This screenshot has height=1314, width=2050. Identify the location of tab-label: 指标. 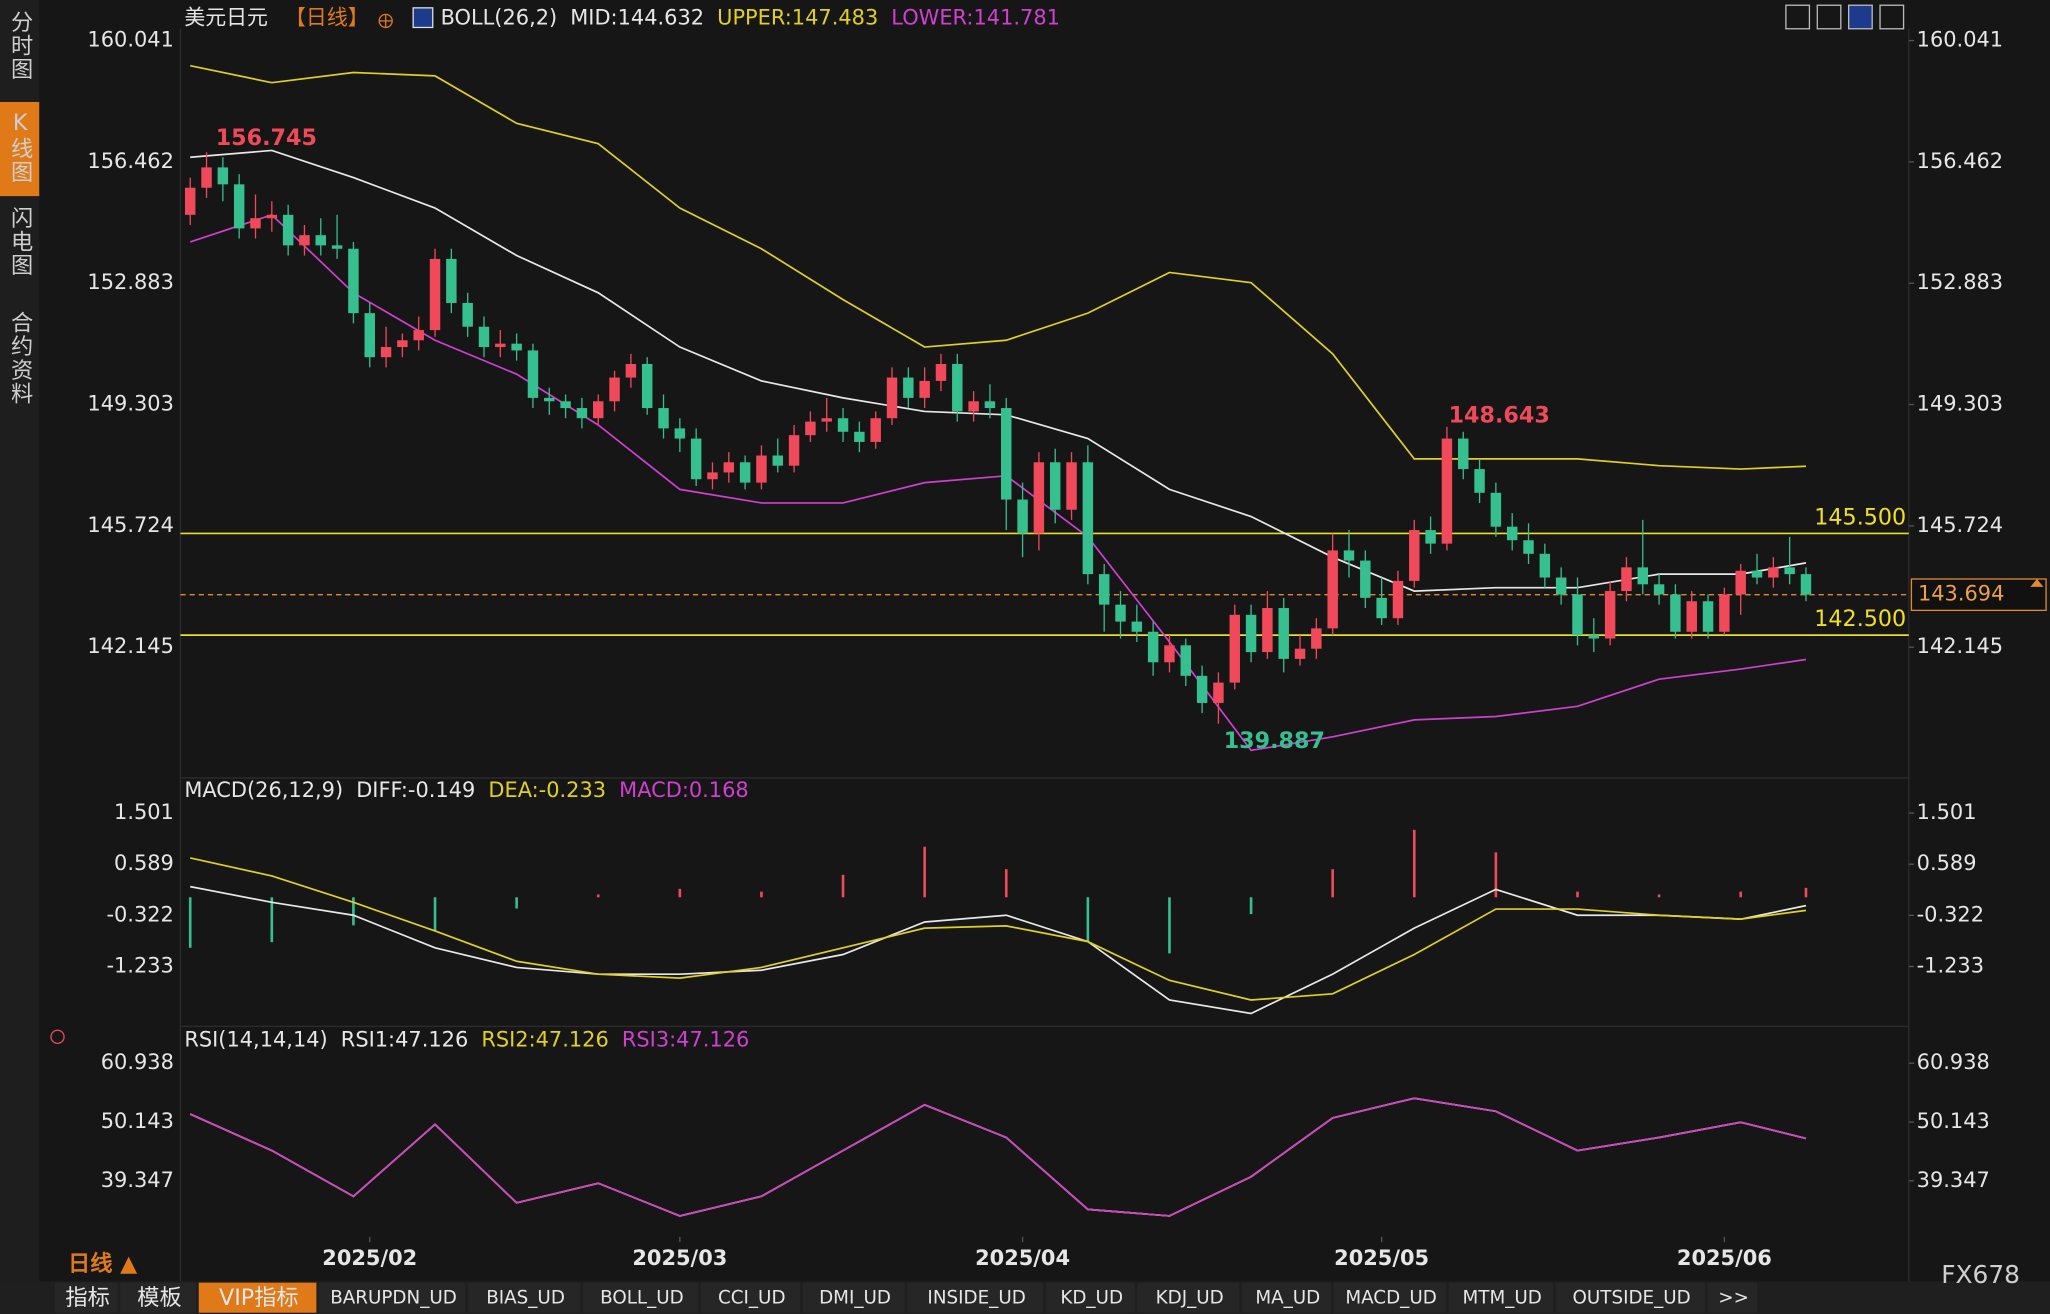
(87, 1298).